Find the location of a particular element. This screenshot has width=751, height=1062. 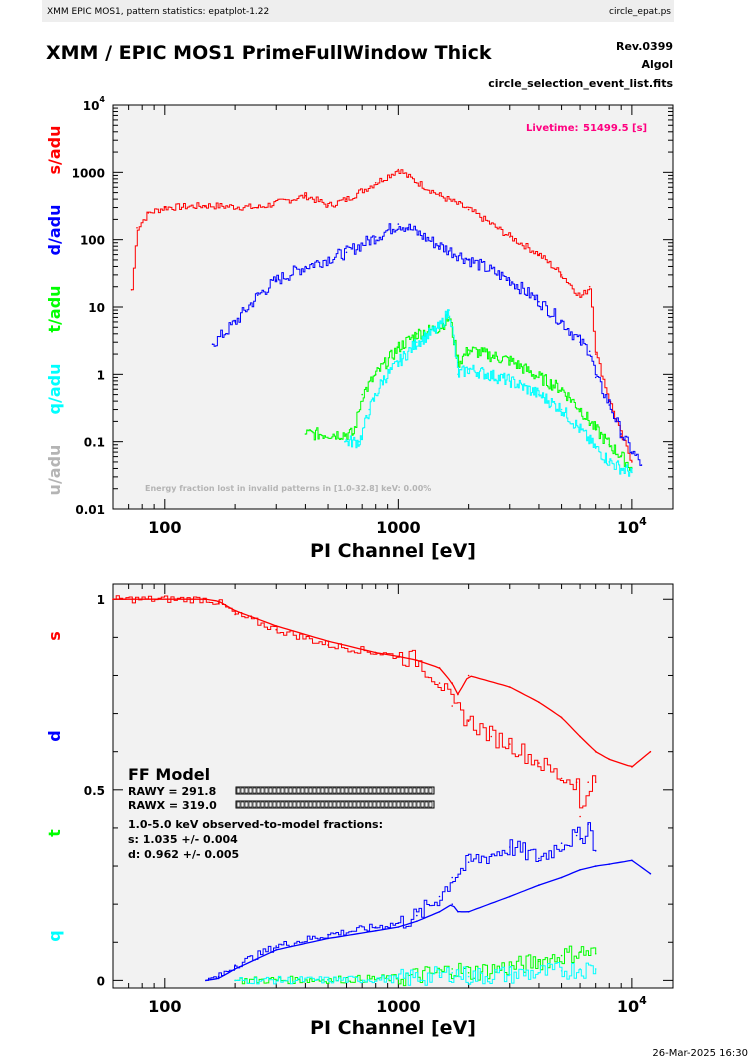

footer-date: 26-Mar-2025 16:30 is located at coordinates (700, 1053).